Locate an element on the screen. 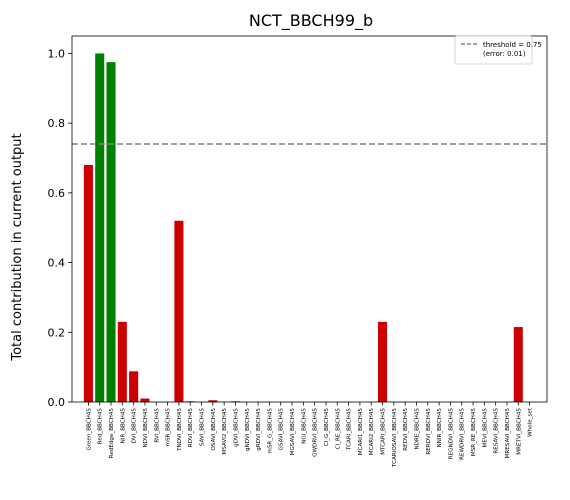  x-tick-label: SAVI_BBCH45 is located at coordinates (203, 427).